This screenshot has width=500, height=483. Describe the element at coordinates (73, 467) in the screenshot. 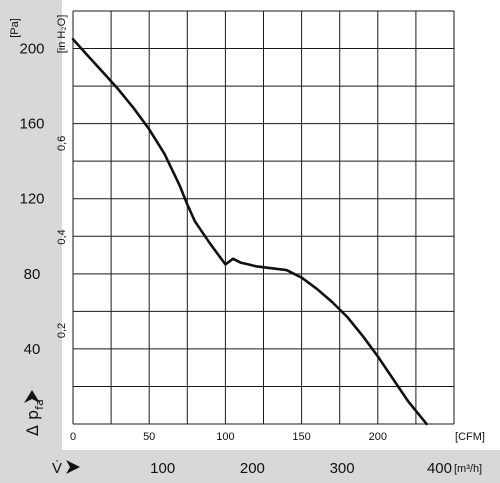

I see `x-axis-arrow-icon` at that location.